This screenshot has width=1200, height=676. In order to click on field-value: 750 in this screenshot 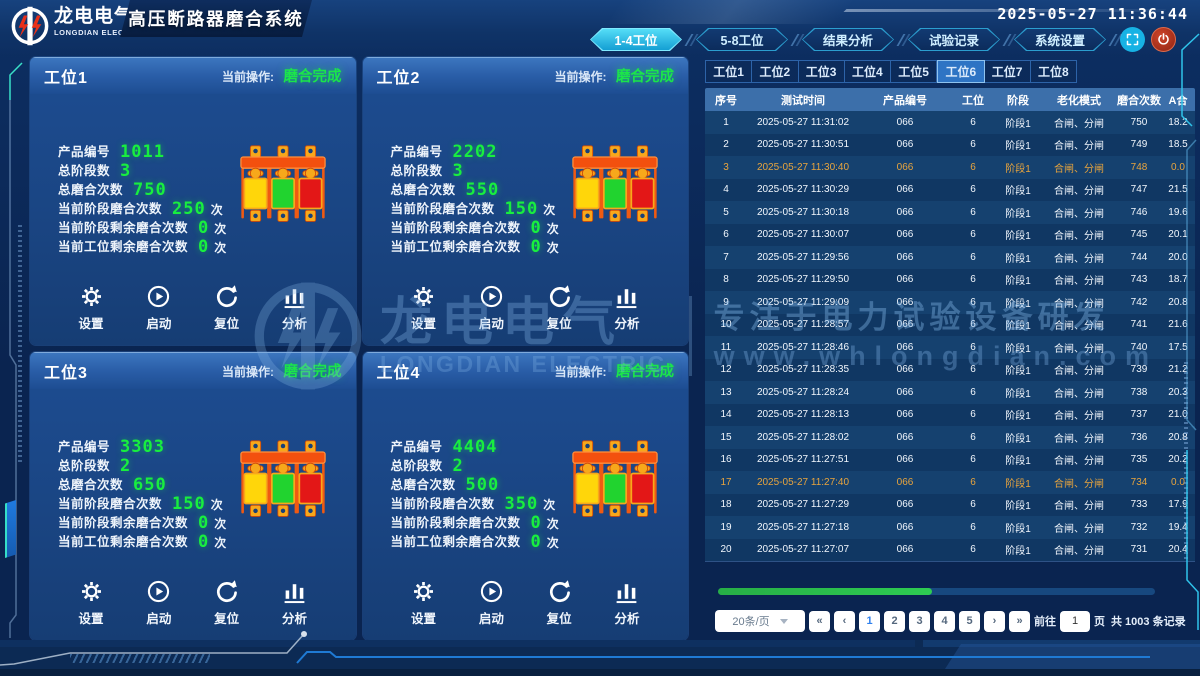, I will do `click(150, 190)`.